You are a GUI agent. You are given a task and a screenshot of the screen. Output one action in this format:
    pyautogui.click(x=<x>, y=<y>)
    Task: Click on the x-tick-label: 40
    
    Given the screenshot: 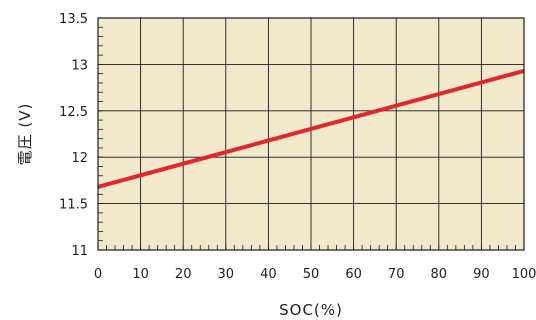 What is the action you would take?
    pyautogui.click(x=268, y=274)
    